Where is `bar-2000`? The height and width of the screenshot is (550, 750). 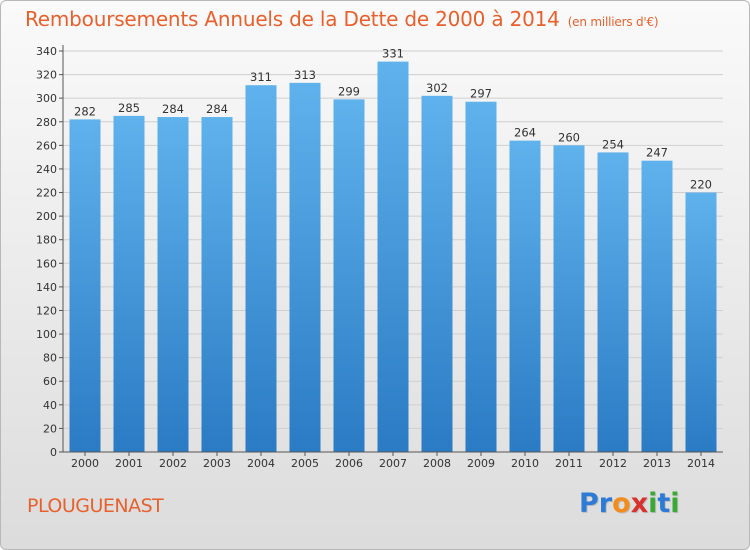 bar-2000 is located at coordinates (85, 285).